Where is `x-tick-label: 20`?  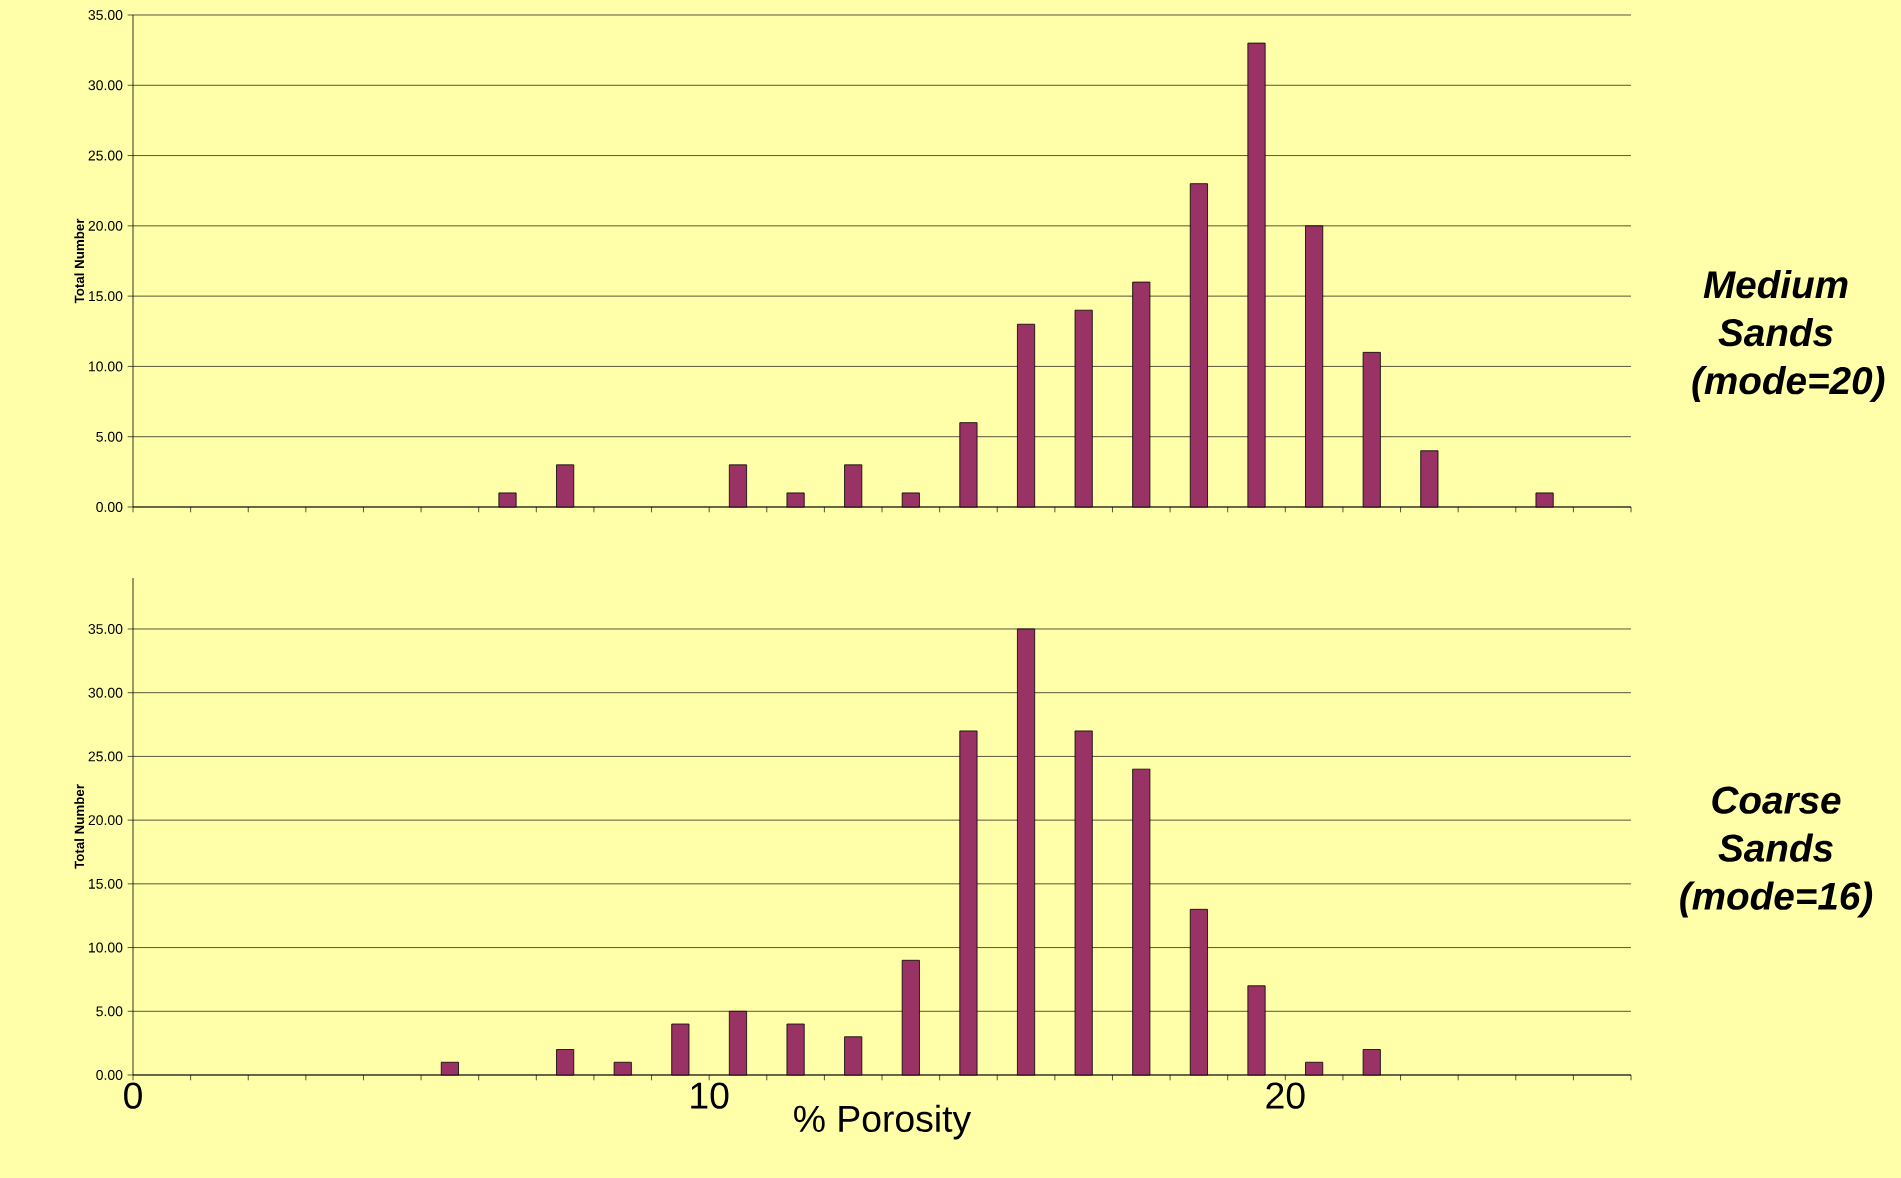 x-tick-label: 20 is located at coordinates (1285, 1095).